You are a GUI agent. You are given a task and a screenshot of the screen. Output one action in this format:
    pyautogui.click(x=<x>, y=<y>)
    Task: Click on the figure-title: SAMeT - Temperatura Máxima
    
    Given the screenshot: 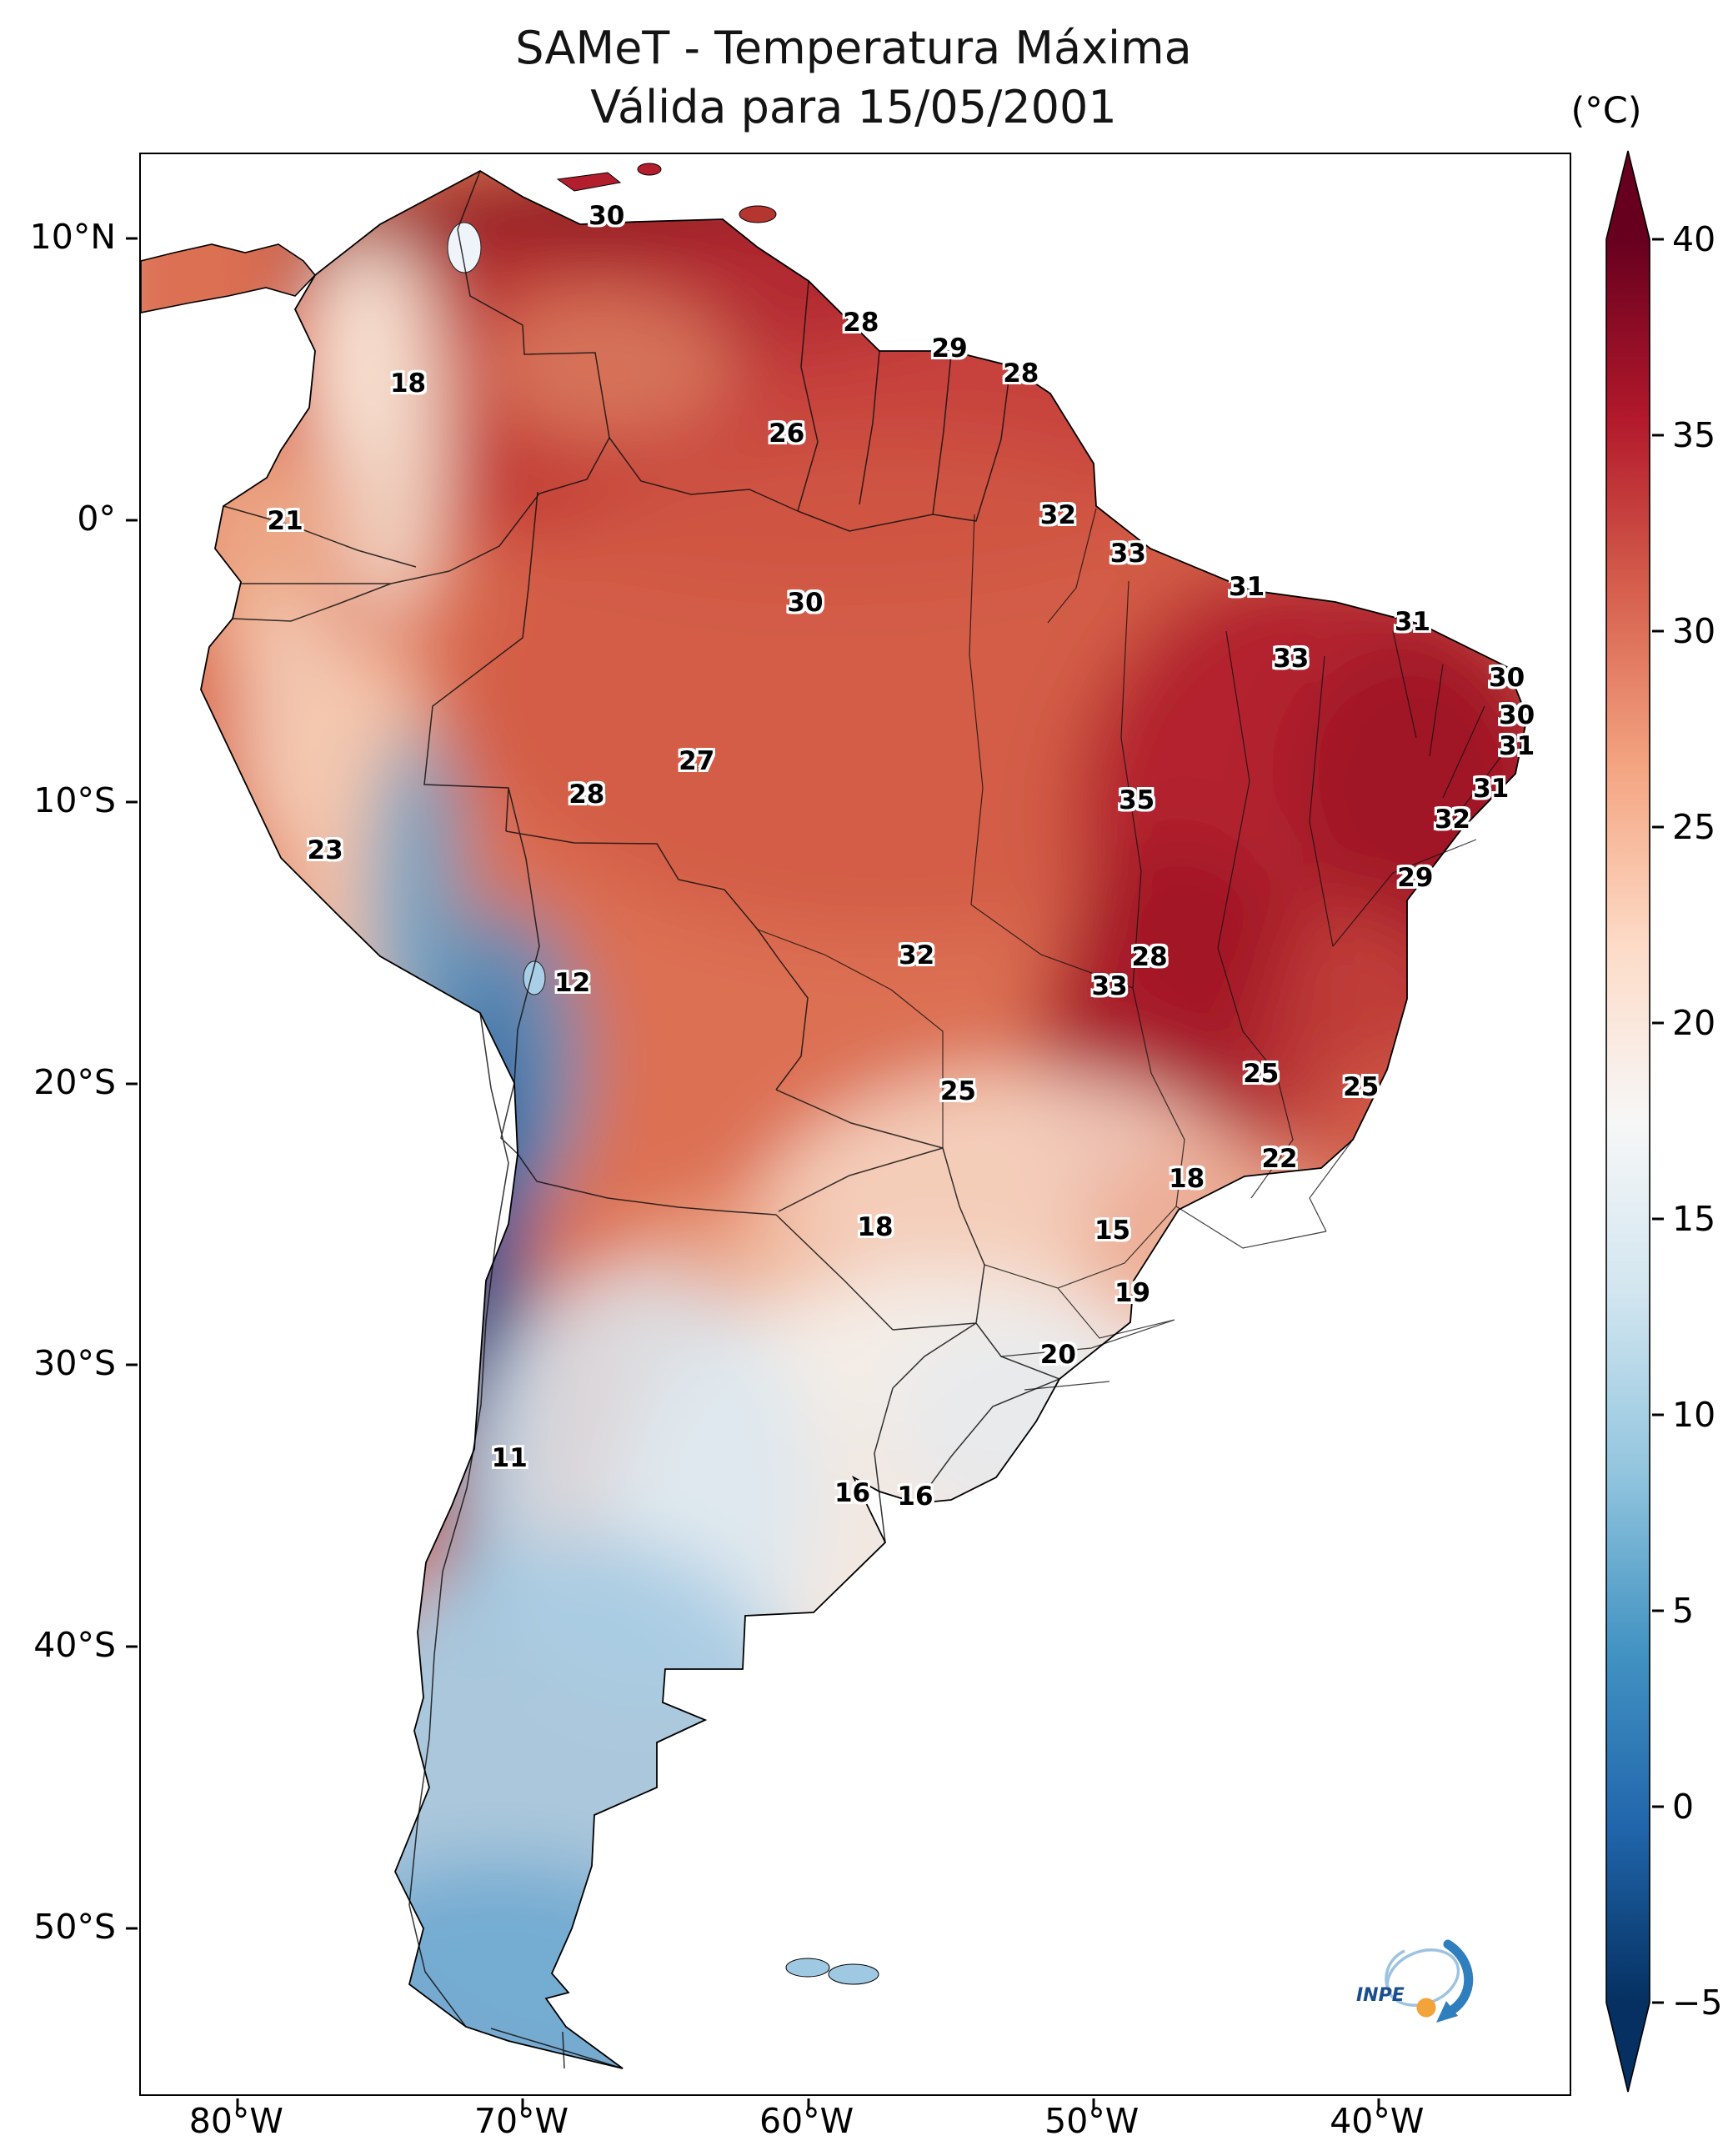 What is the action you would take?
    pyautogui.click(x=853, y=48)
    